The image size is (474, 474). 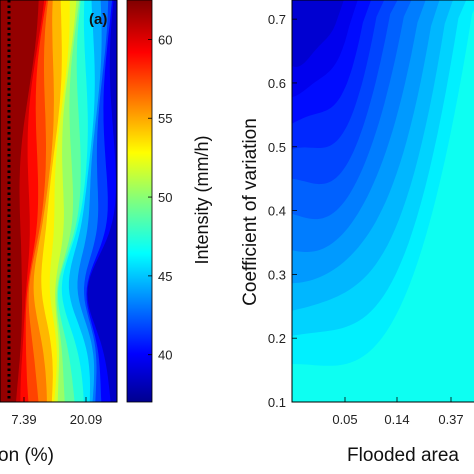 I want to click on panel-tag: (a), so click(x=98, y=19).